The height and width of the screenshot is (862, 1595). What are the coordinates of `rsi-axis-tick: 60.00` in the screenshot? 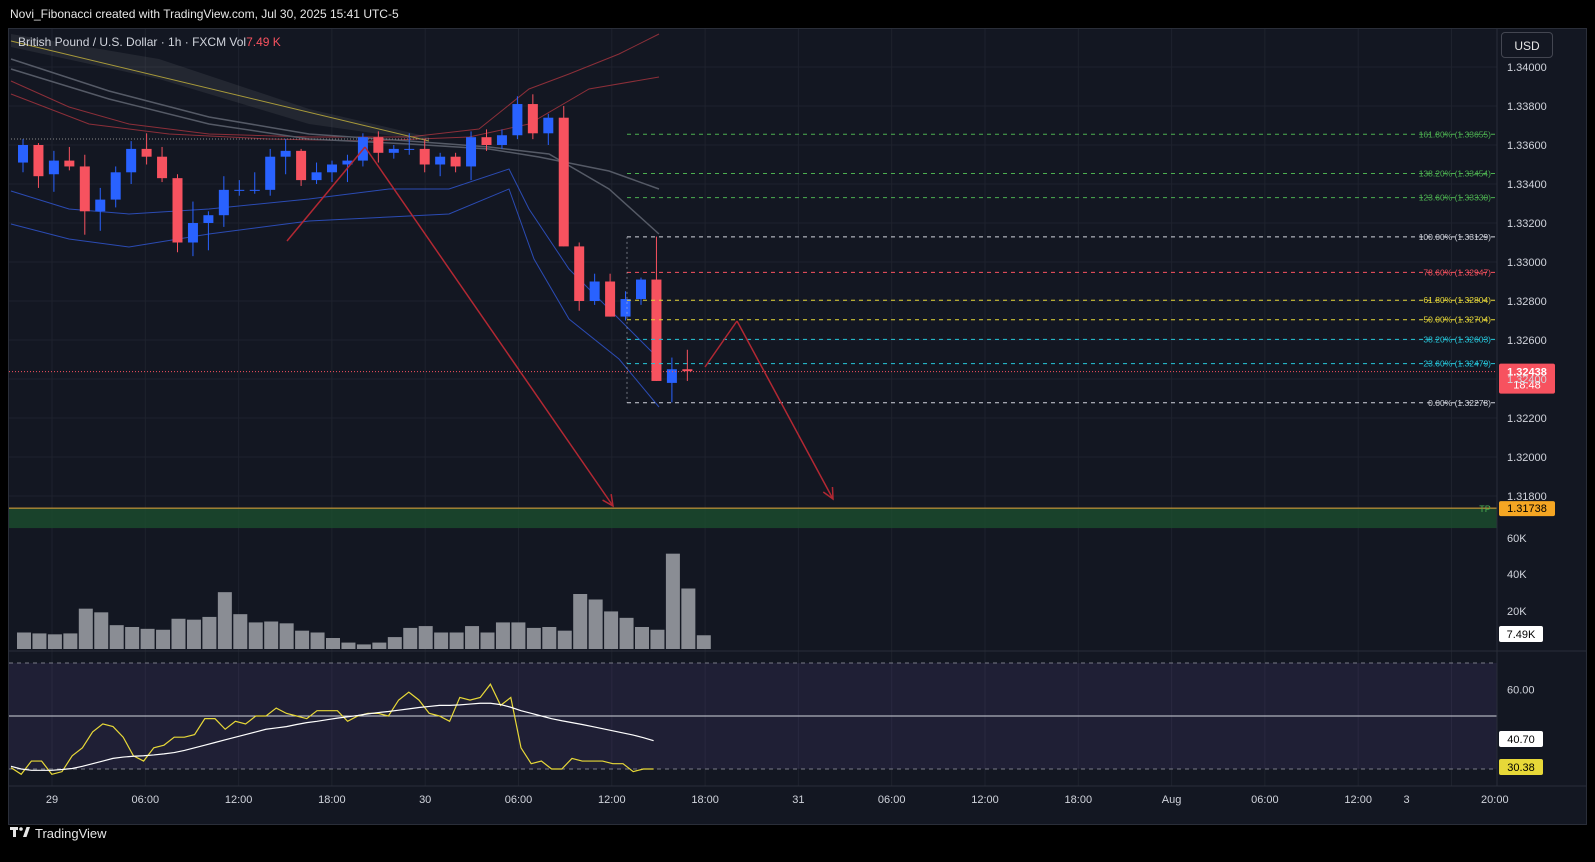 It's located at (1521, 691).